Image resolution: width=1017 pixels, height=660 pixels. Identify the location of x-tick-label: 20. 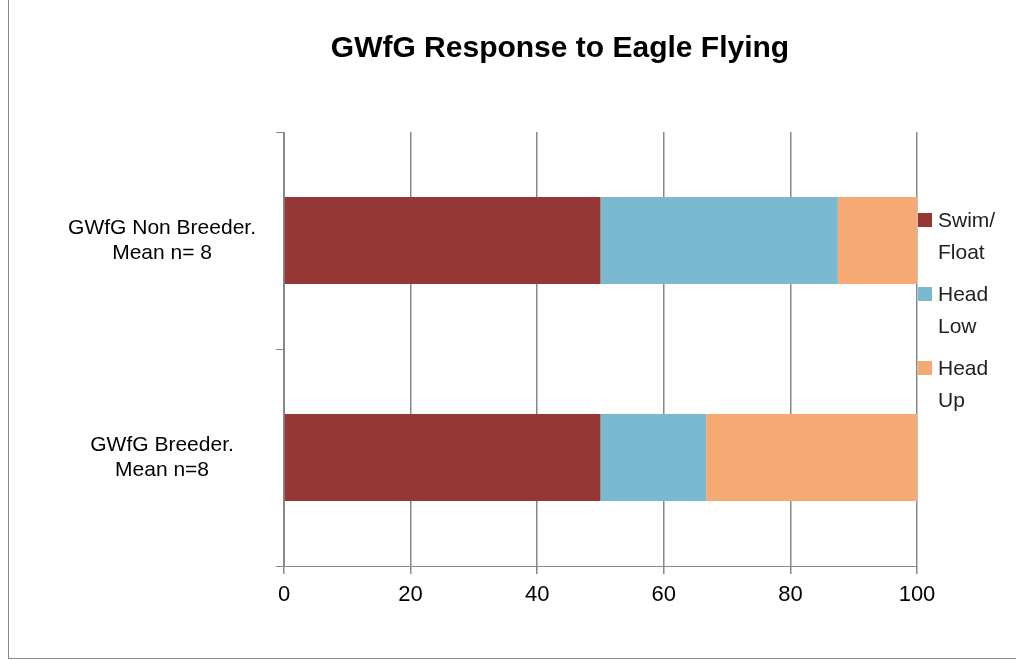
(410, 594).